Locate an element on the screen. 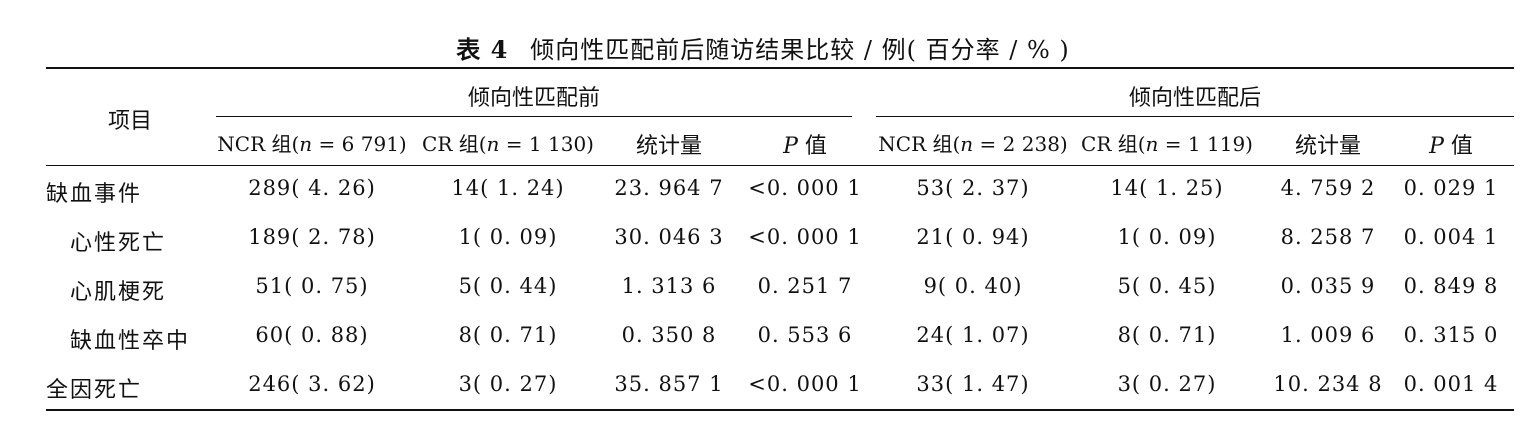  table-cell: 23. 964 7 is located at coordinates (669, 188).